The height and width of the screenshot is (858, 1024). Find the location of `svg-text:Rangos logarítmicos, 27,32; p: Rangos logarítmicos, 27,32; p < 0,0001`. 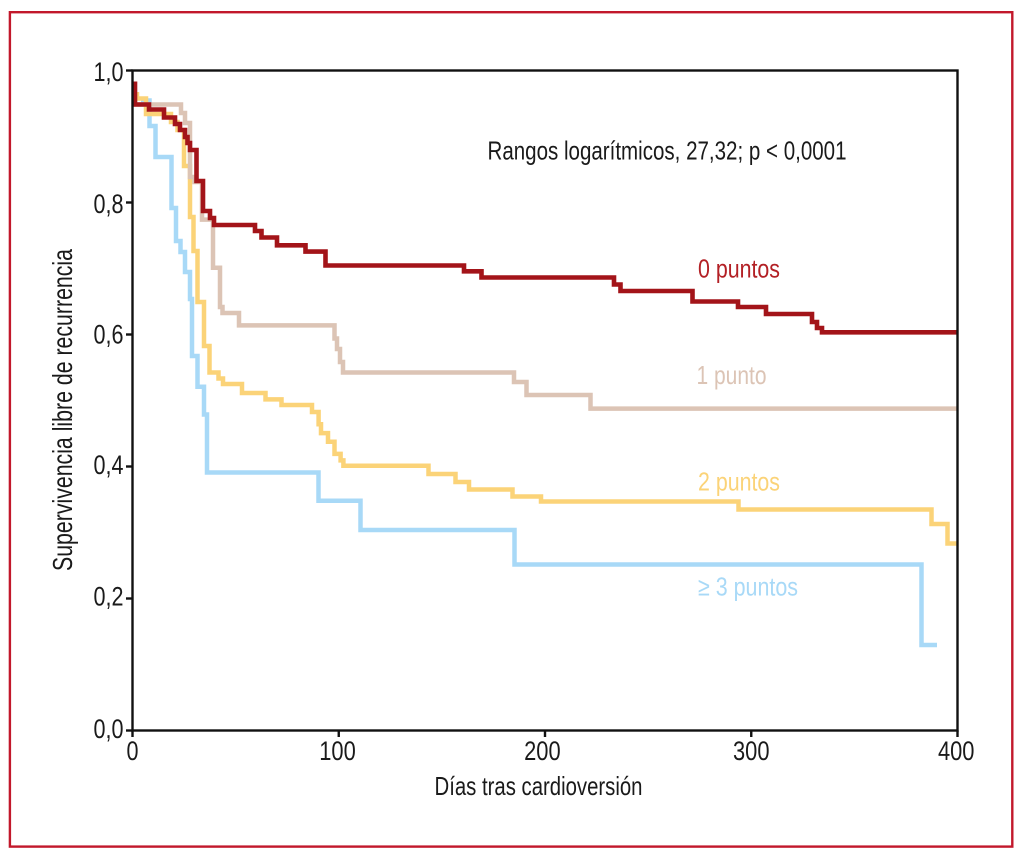

svg-text:Rangos logarítmicos, 27,32; p: Rangos logarítmicos, 27,32; p < 0,0001 is located at coordinates (667, 150).